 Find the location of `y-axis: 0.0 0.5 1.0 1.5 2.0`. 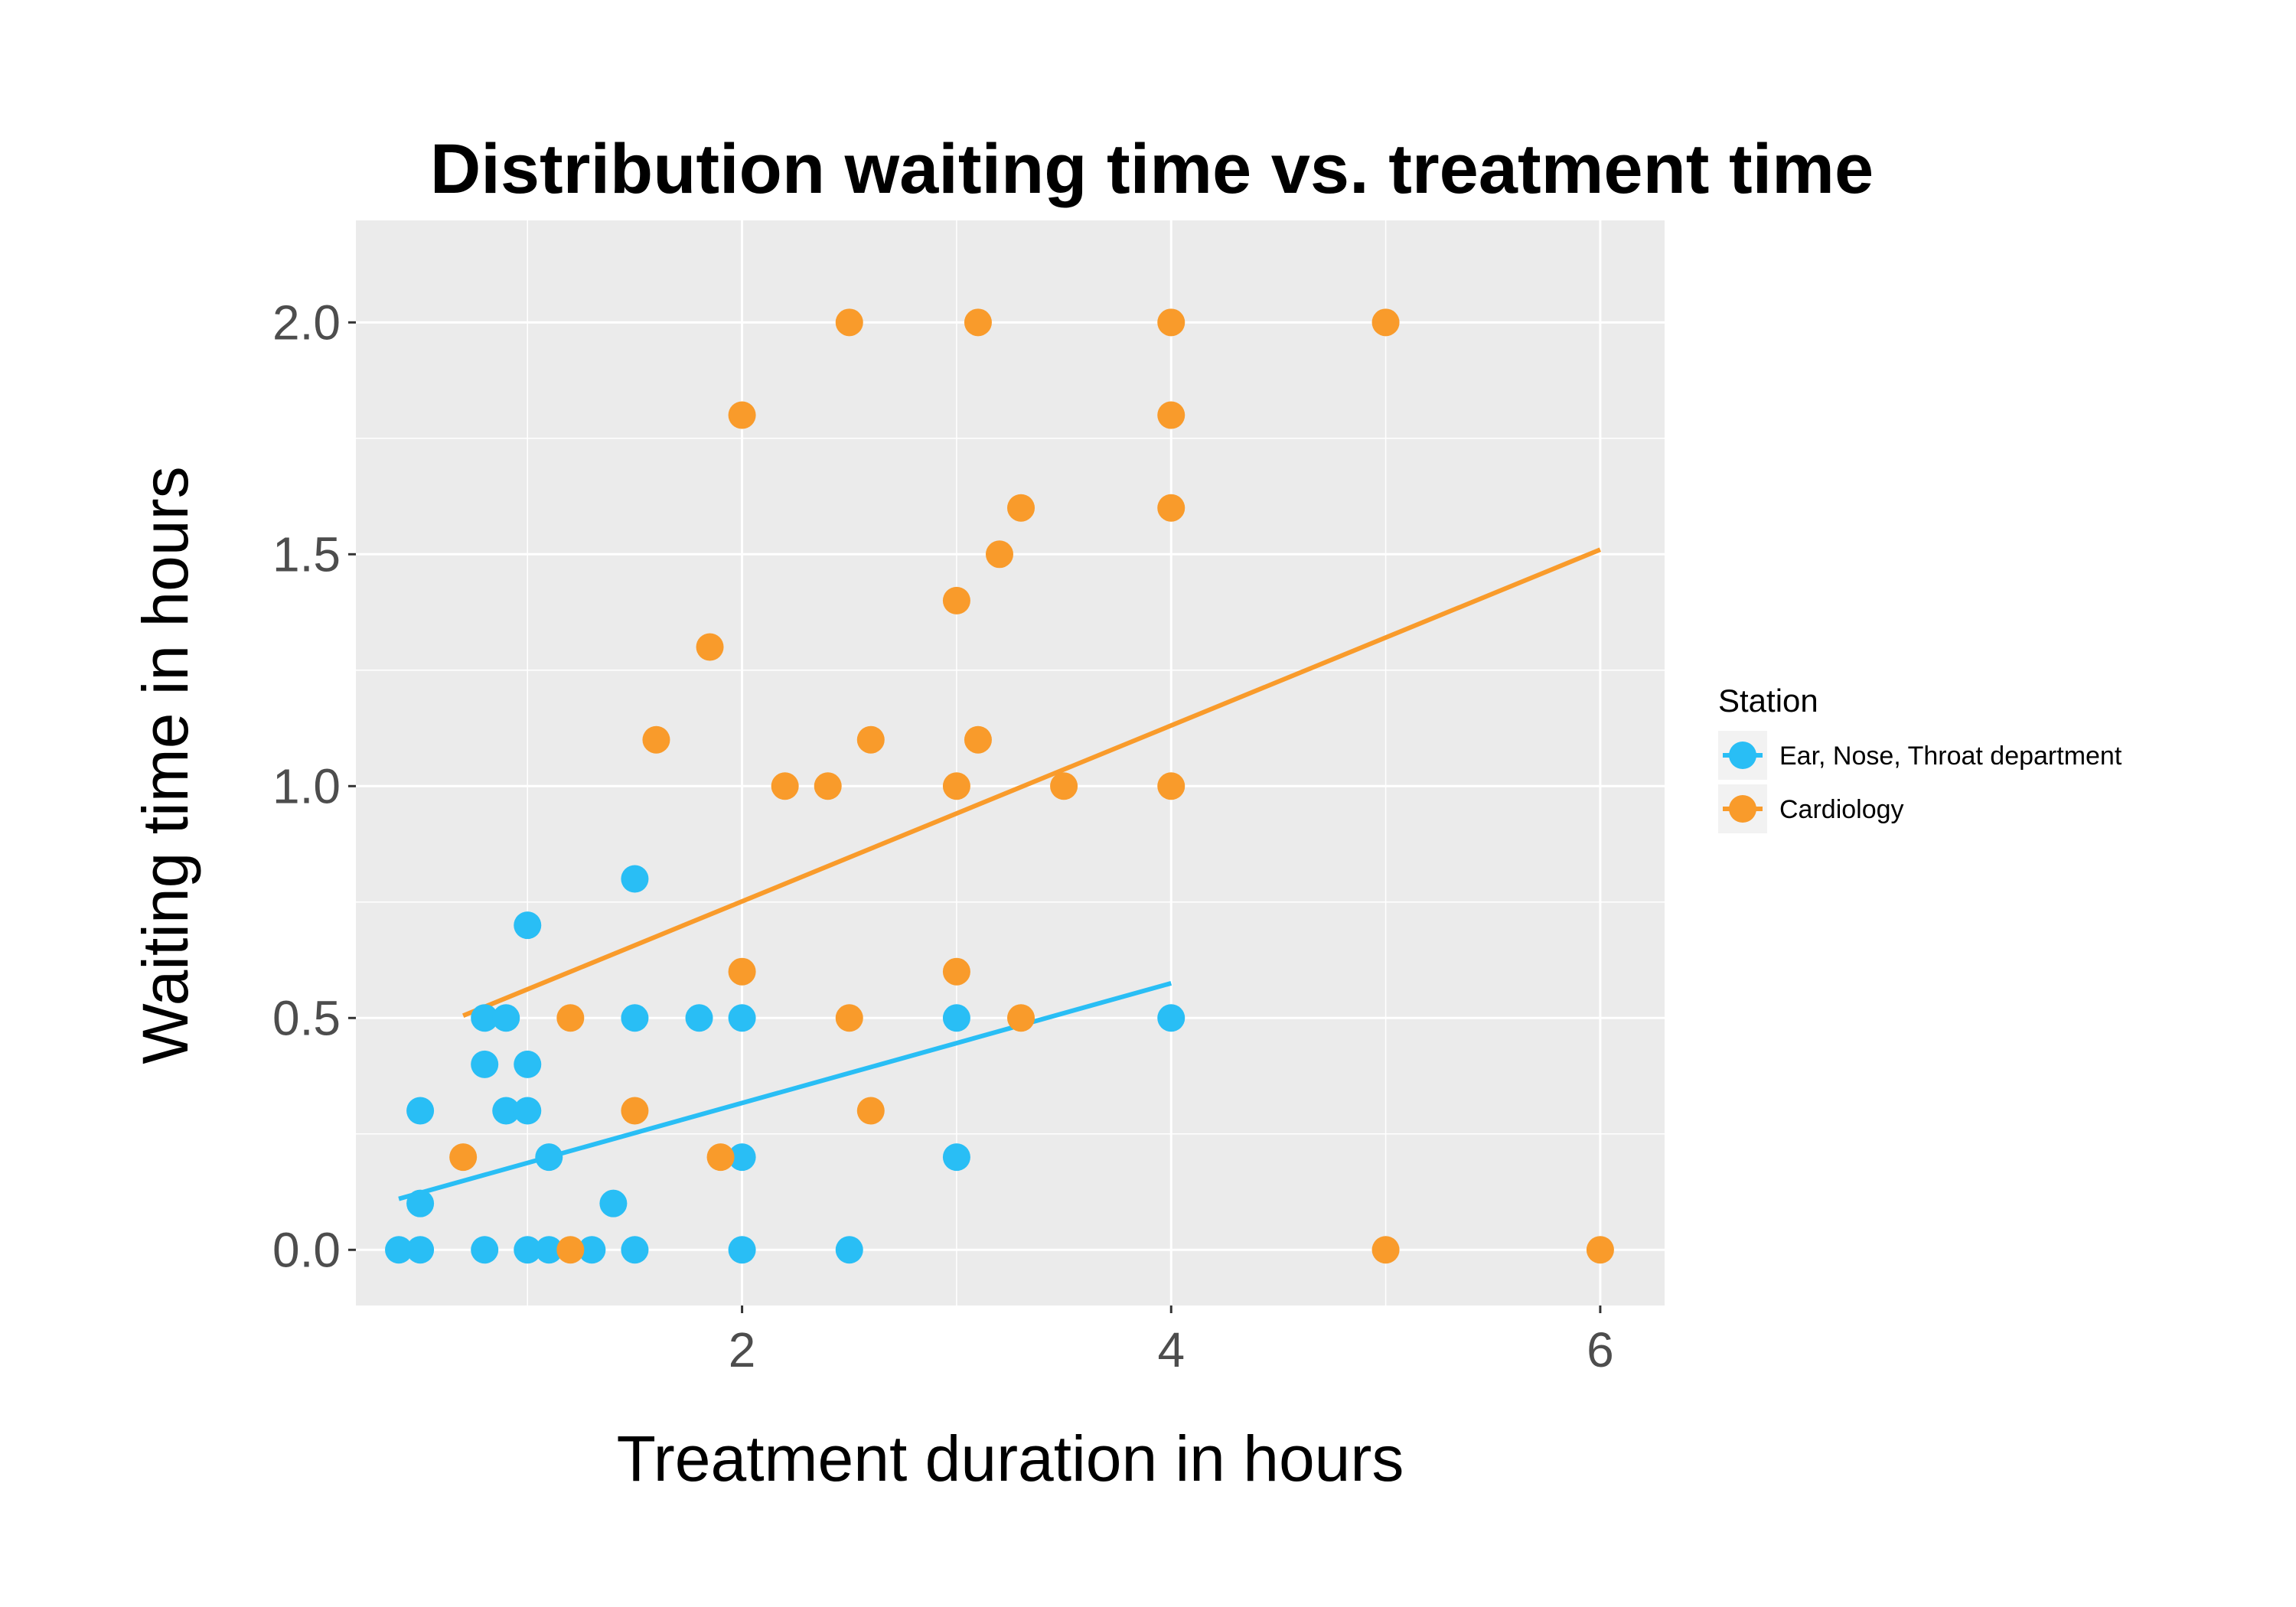

y-axis: 0.0 0.5 1.0 1.5 2.0 is located at coordinates (314, 786).